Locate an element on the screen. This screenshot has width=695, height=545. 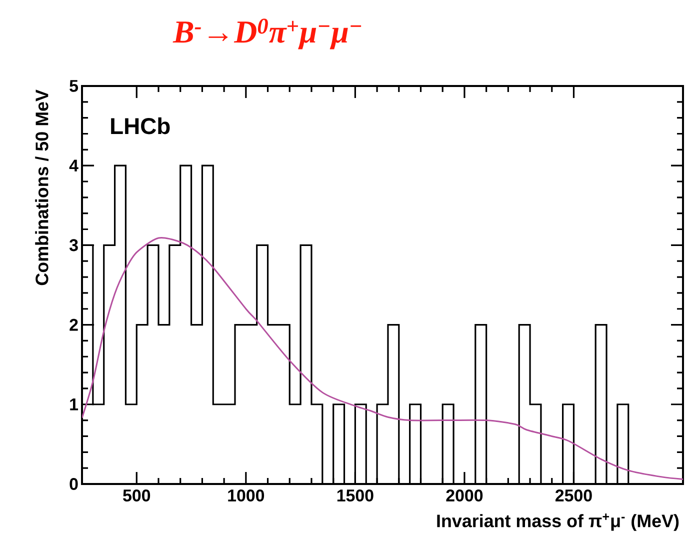
x-tick-label: 1500 is located at coordinates (355, 496).